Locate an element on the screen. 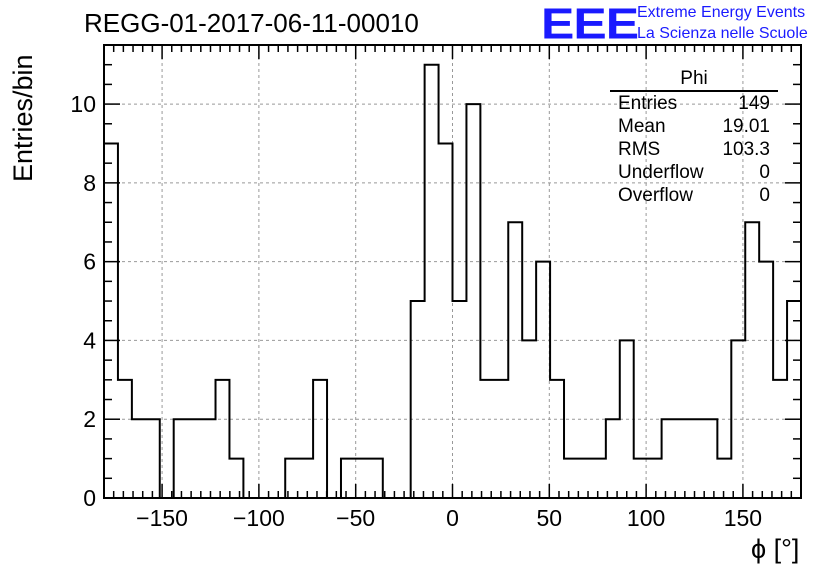 The height and width of the screenshot is (572, 836). y-tick-label: 4 is located at coordinates (89, 340).